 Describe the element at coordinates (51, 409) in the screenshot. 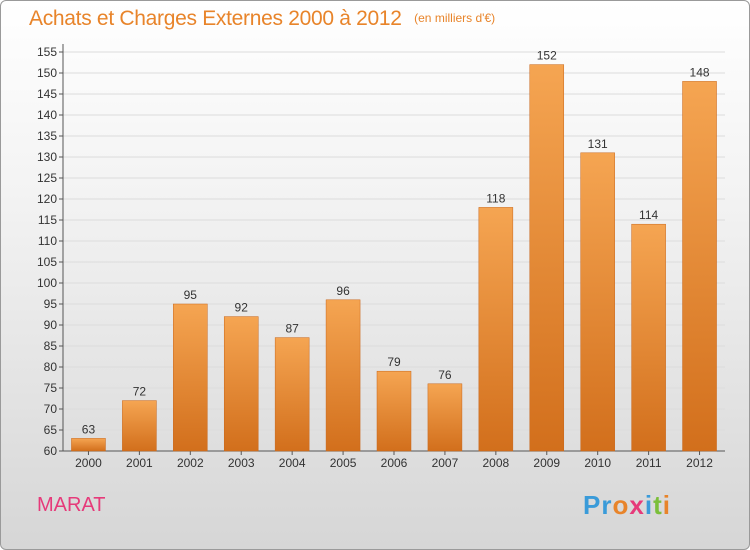

I see `y-tick-label: 70` at that location.